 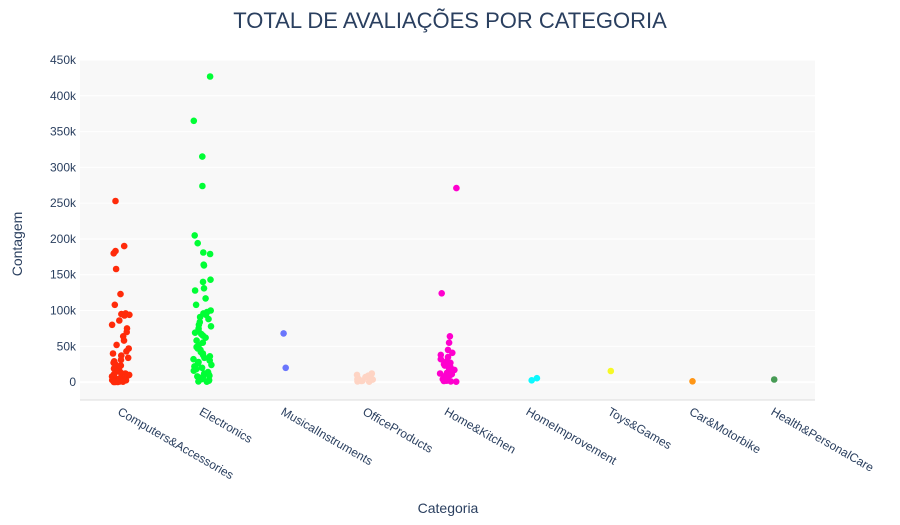 I want to click on x-tick-label: Car&Motorbike, so click(x=725, y=430).